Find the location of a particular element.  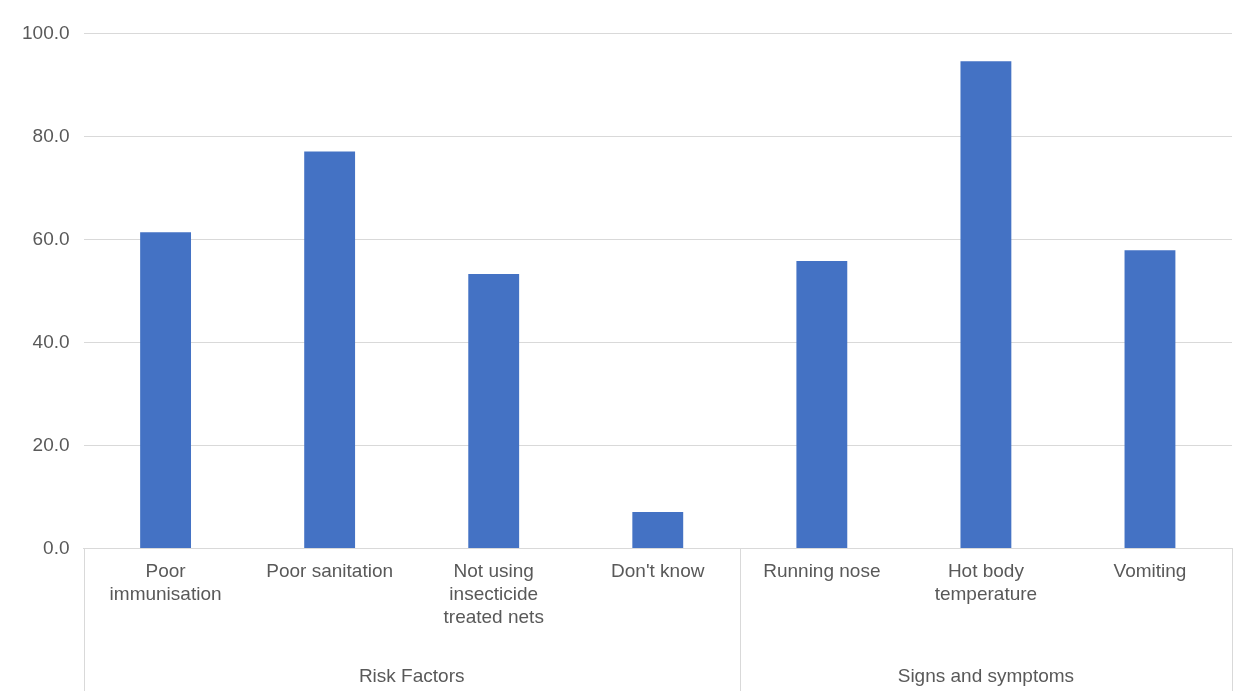

x-tick-label: Hot body temperature is located at coordinates (986, 582).